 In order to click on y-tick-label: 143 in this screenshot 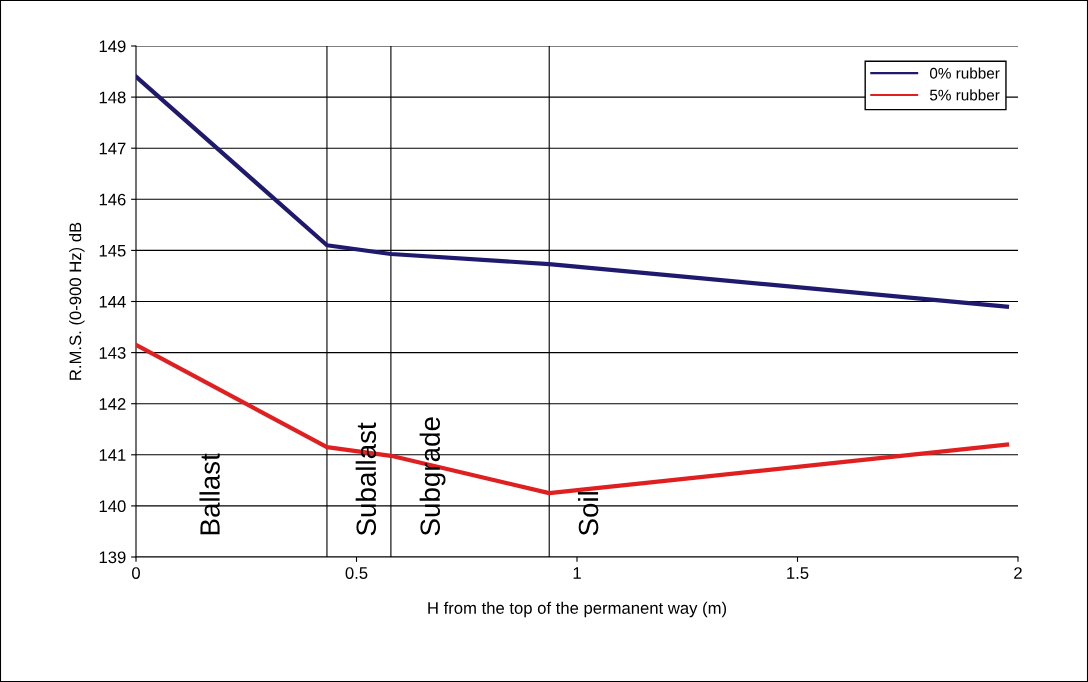, I will do `click(112, 353)`.